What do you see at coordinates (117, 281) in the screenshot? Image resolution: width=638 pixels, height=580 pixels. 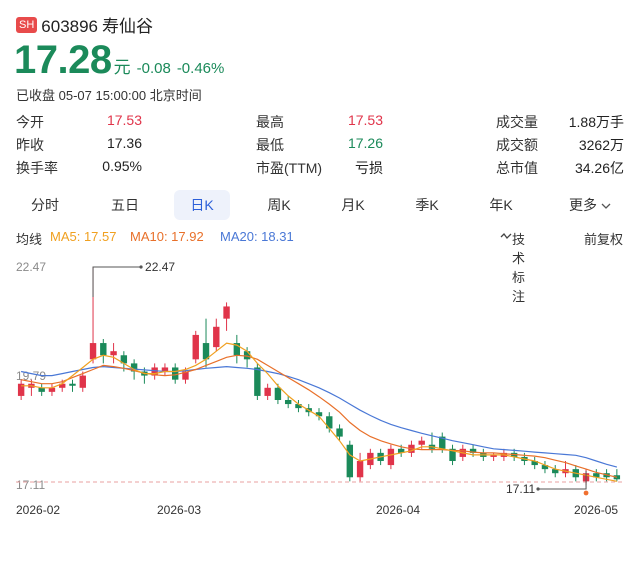 I see `high-annotation-leader` at bounding box center [117, 281].